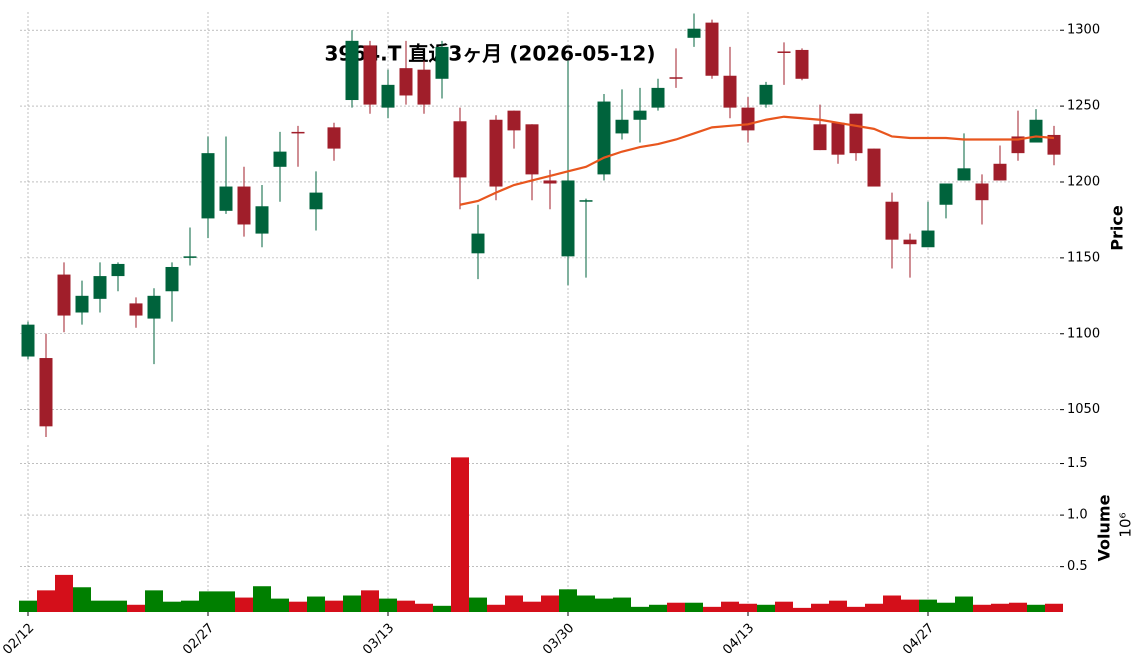 The image size is (1148, 670). What do you see at coordinates (1083, 181) in the screenshot?
I see `y-tick-label: 1200` at bounding box center [1083, 181].